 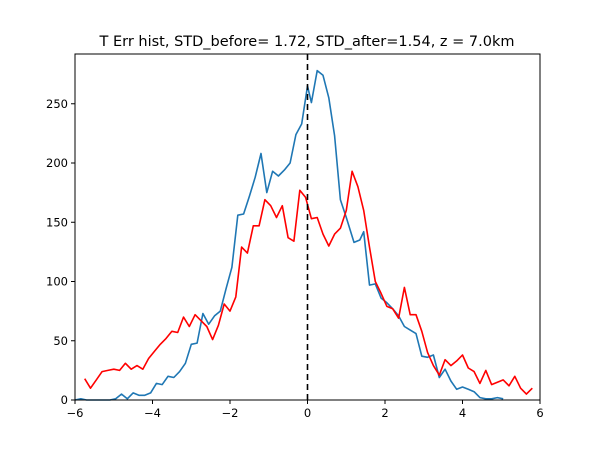 What do you see at coordinates (152, 413) in the screenshot?
I see `x-tick-label: −4` at bounding box center [152, 413].